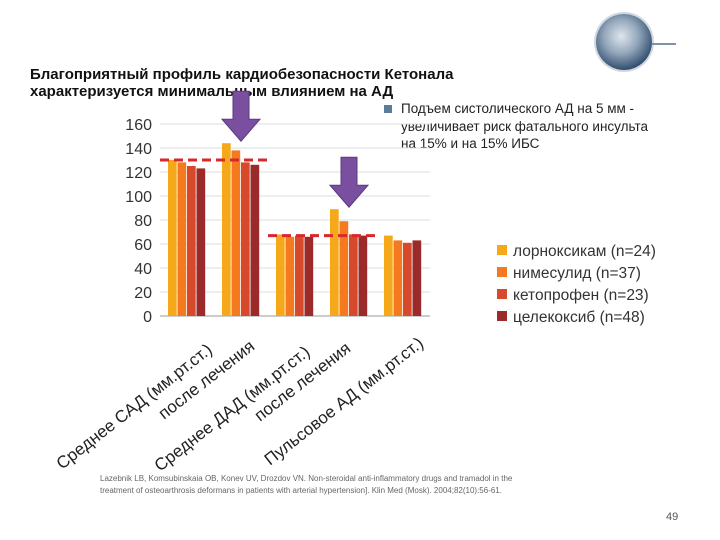 The height and width of the screenshot is (540, 720). I want to click on legend-label: целекоксиб (n=48), so click(579, 317).